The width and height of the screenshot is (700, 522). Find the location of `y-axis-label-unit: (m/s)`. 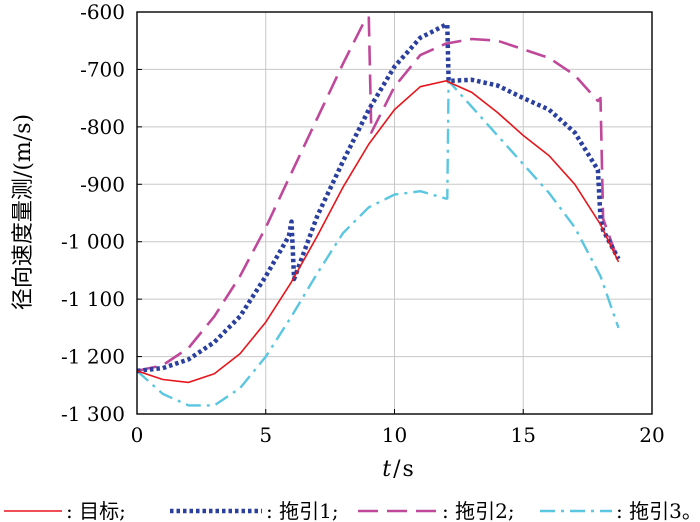

y-axis-label-unit: (m/s) is located at coordinates (23, 142).